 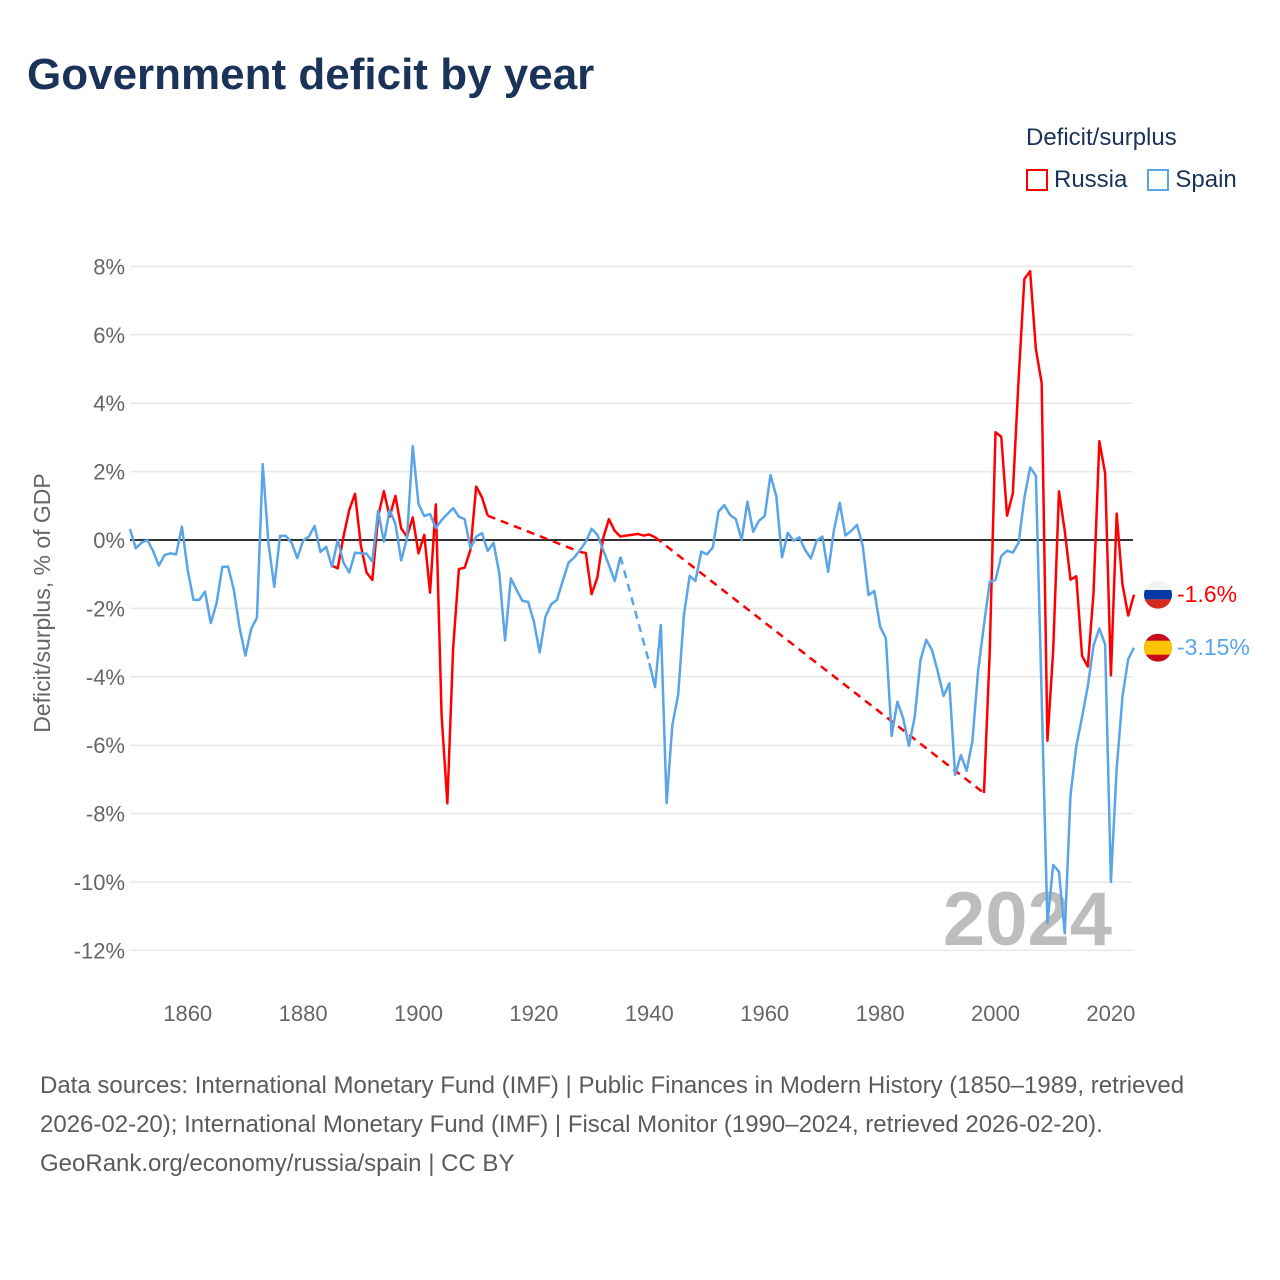 What do you see at coordinates (764, 1013) in the screenshot?
I see `x-tick-label: 1960` at bounding box center [764, 1013].